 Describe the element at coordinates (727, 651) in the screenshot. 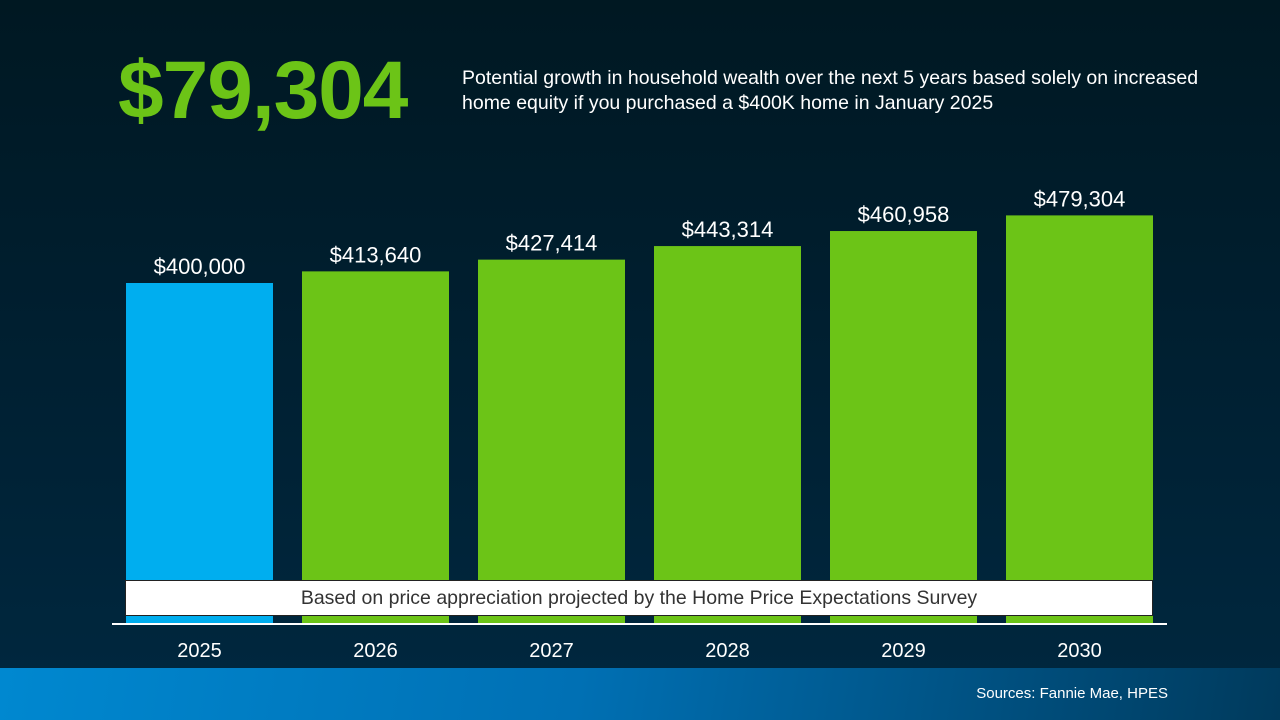

I see `x-tick-label: 2028` at that location.